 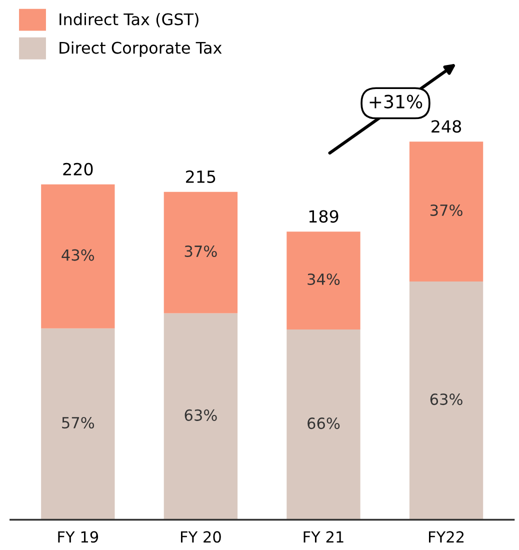 What do you see at coordinates (141, 49) in the screenshot?
I see `legend-label: Direct Corporate Tax` at bounding box center [141, 49].